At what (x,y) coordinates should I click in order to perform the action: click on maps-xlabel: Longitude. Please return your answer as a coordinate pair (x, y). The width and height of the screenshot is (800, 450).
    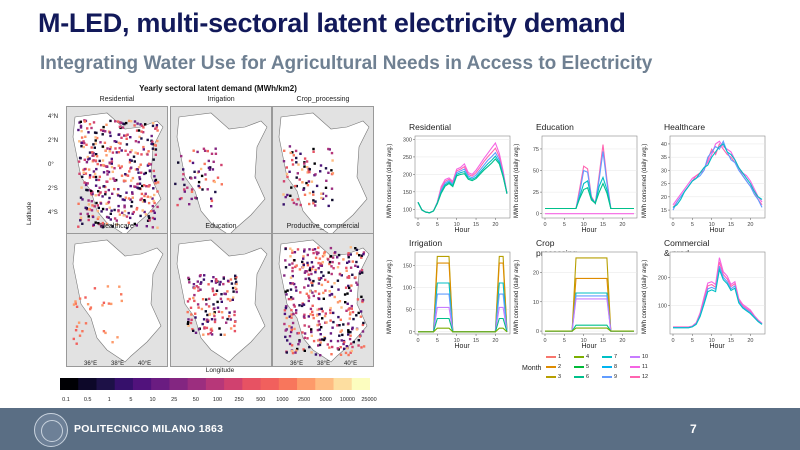
    Looking at the image, I should click on (220, 370).